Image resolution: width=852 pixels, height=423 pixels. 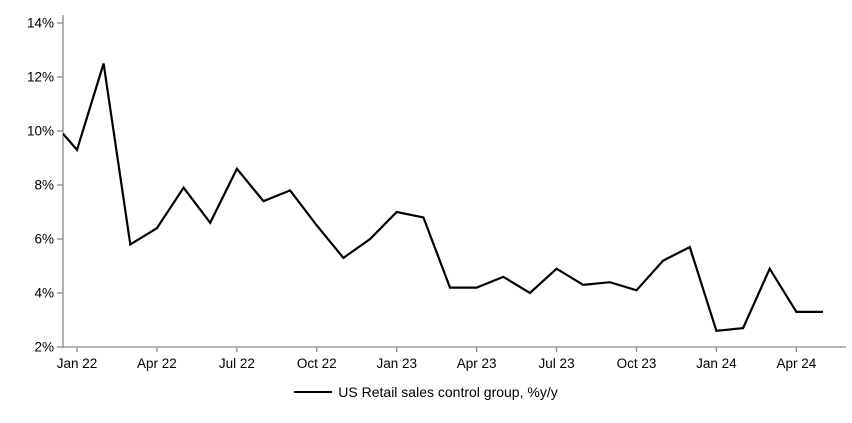 What do you see at coordinates (40, 131) in the screenshot?
I see `y-tick-label: 10%` at bounding box center [40, 131].